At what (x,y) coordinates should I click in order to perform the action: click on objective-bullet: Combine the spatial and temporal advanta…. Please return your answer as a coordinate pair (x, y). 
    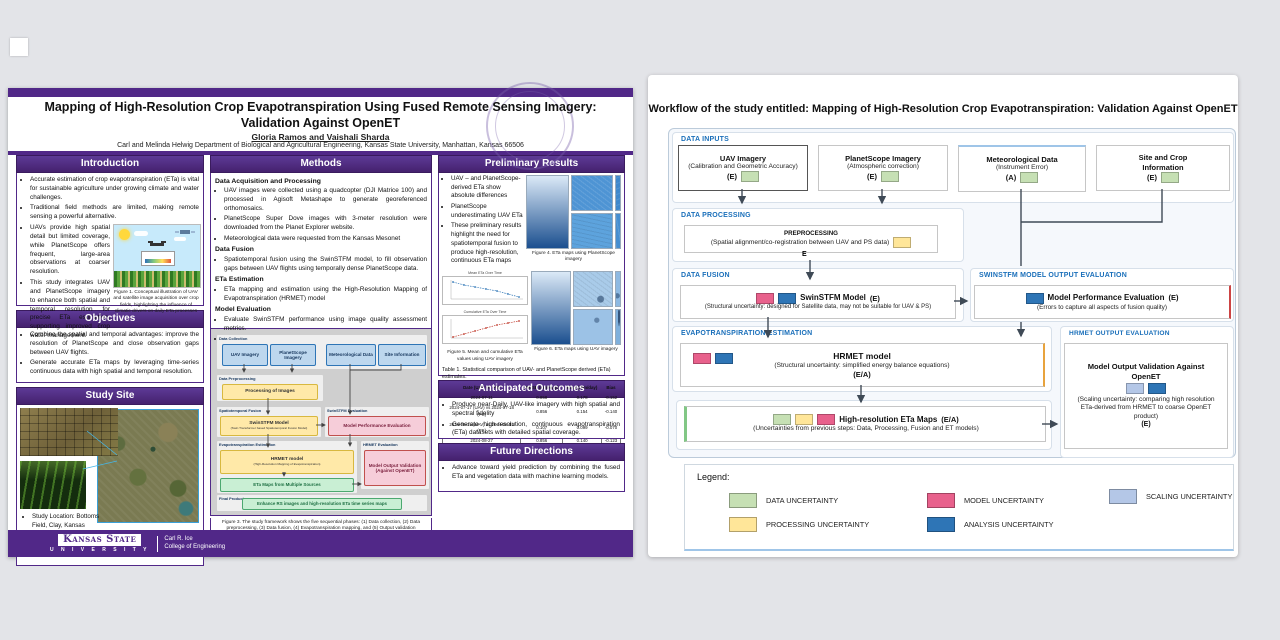
    Looking at the image, I should click on (114, 344).